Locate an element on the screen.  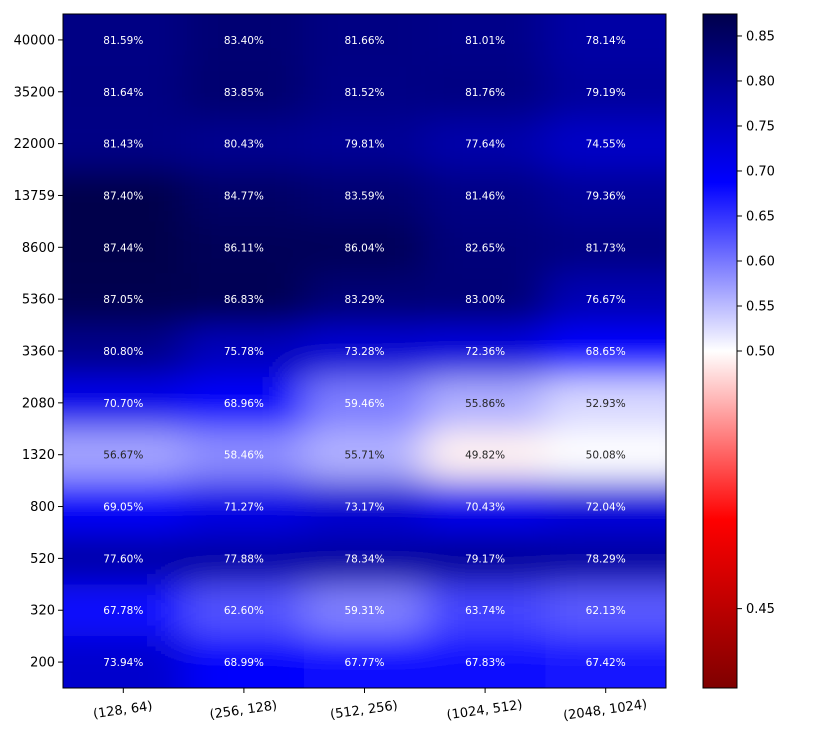
y-tick-label: 40000 is located at coordinates (34, 40).